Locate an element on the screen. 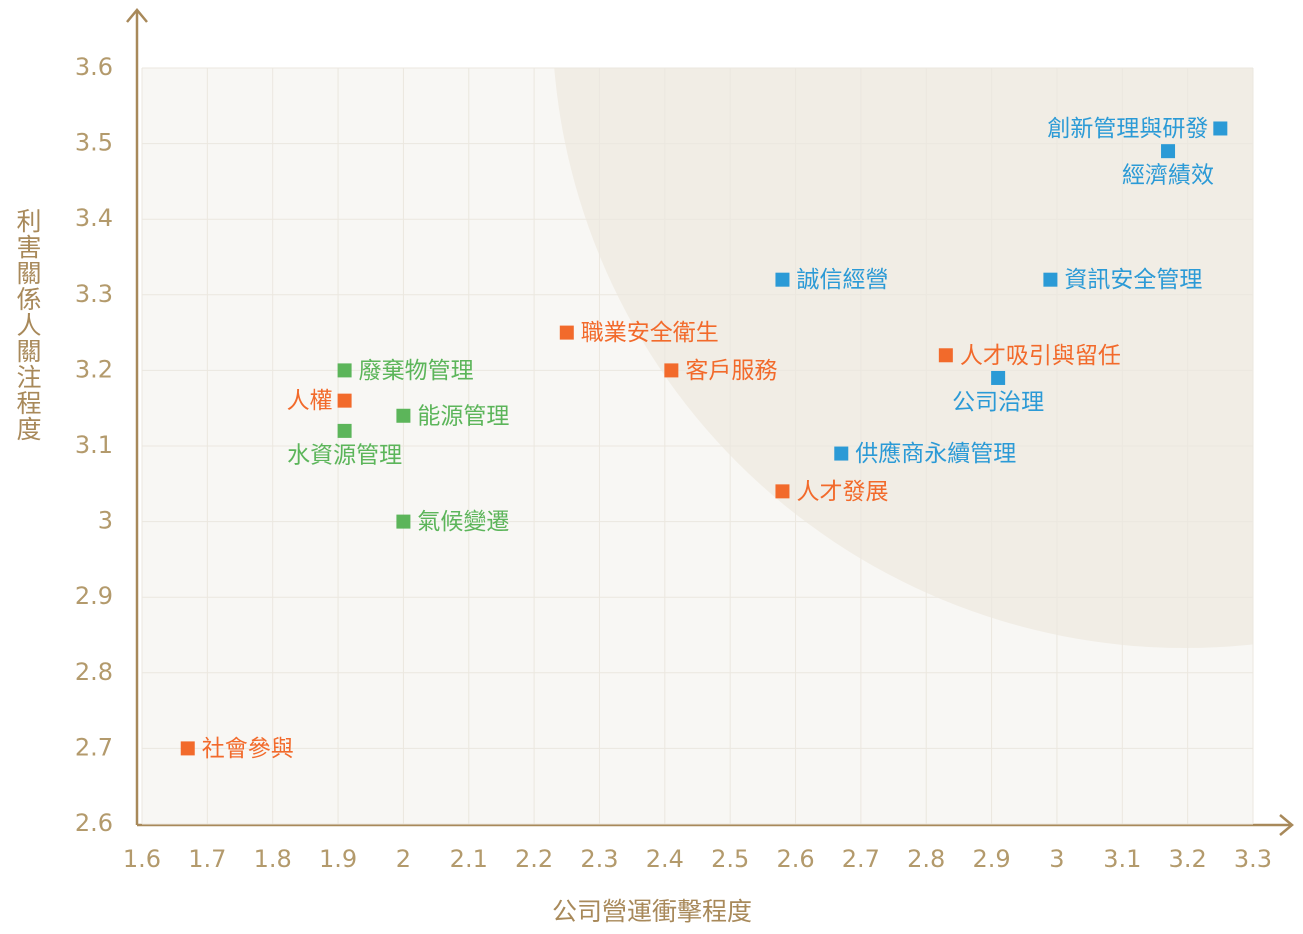 The width and height of the screenshot is (1303, 934). x-tick-label: 3 is located at coordinates (1056, 859).